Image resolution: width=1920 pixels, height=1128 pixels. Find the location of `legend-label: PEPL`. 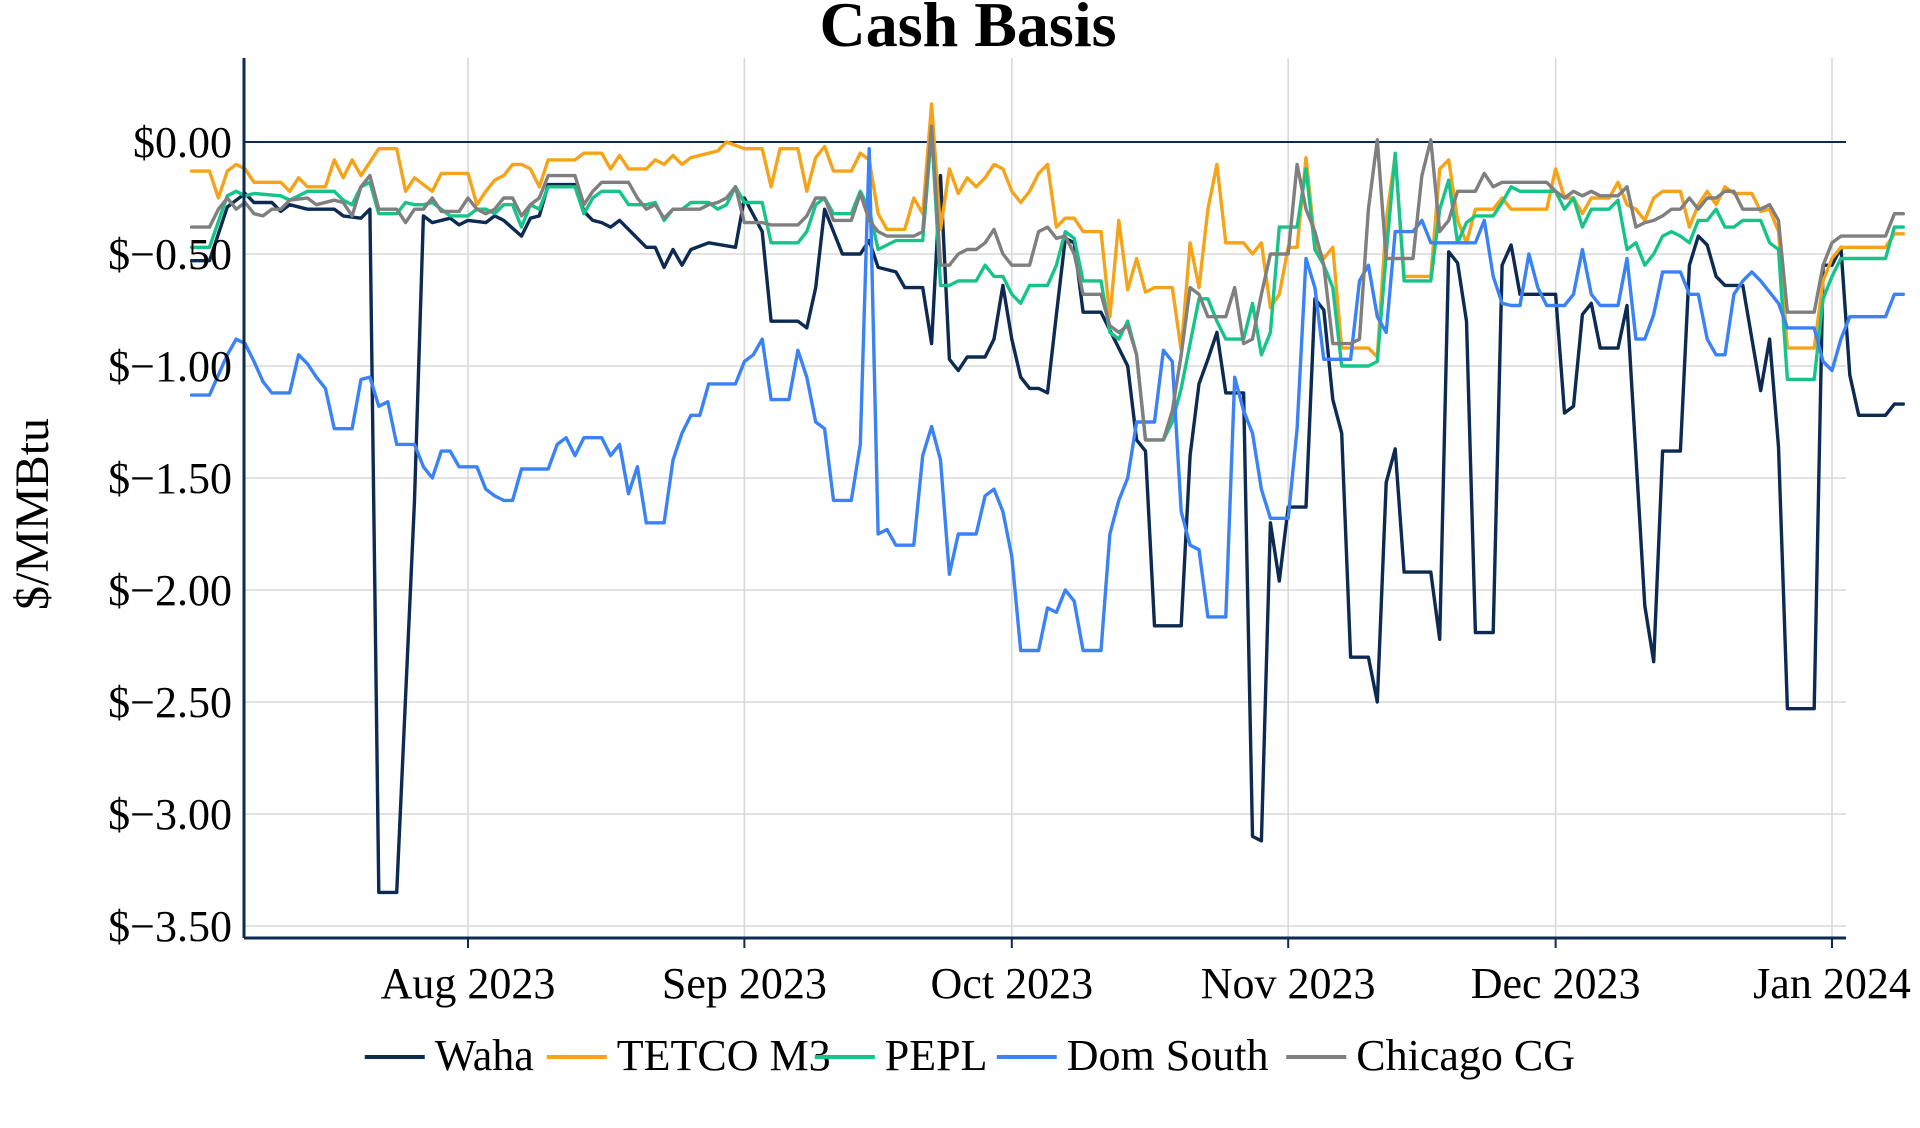

legend-label: PEPL is located at coordinates (936, 1055).